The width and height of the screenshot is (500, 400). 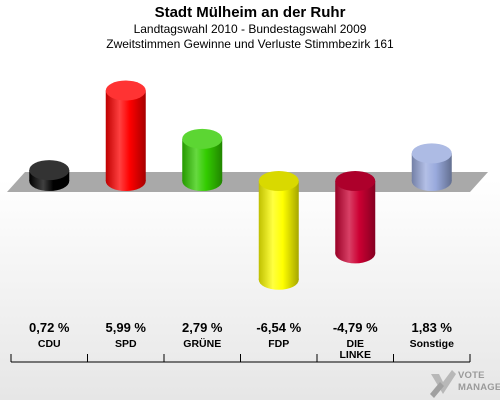 I want to click on bar-top-sonstige, so click(x=431, y=153).